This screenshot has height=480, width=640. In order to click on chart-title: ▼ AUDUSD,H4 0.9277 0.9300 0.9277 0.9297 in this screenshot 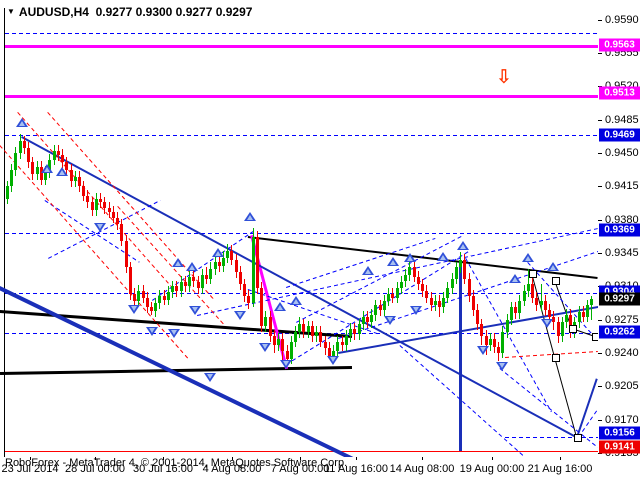, I will do `click(129, 12)`.